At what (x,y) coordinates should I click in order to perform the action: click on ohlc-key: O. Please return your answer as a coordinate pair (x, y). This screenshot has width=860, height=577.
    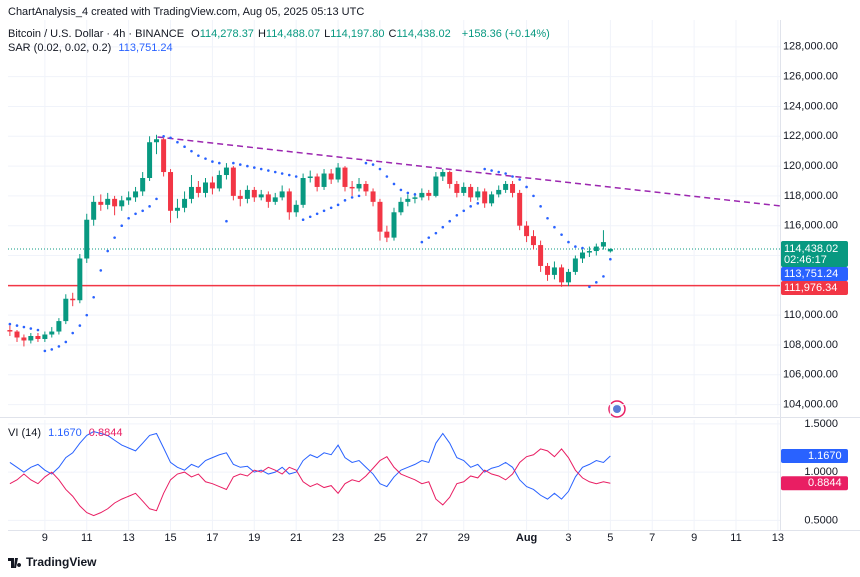
    Looking at the image, I should click on (195, 34).